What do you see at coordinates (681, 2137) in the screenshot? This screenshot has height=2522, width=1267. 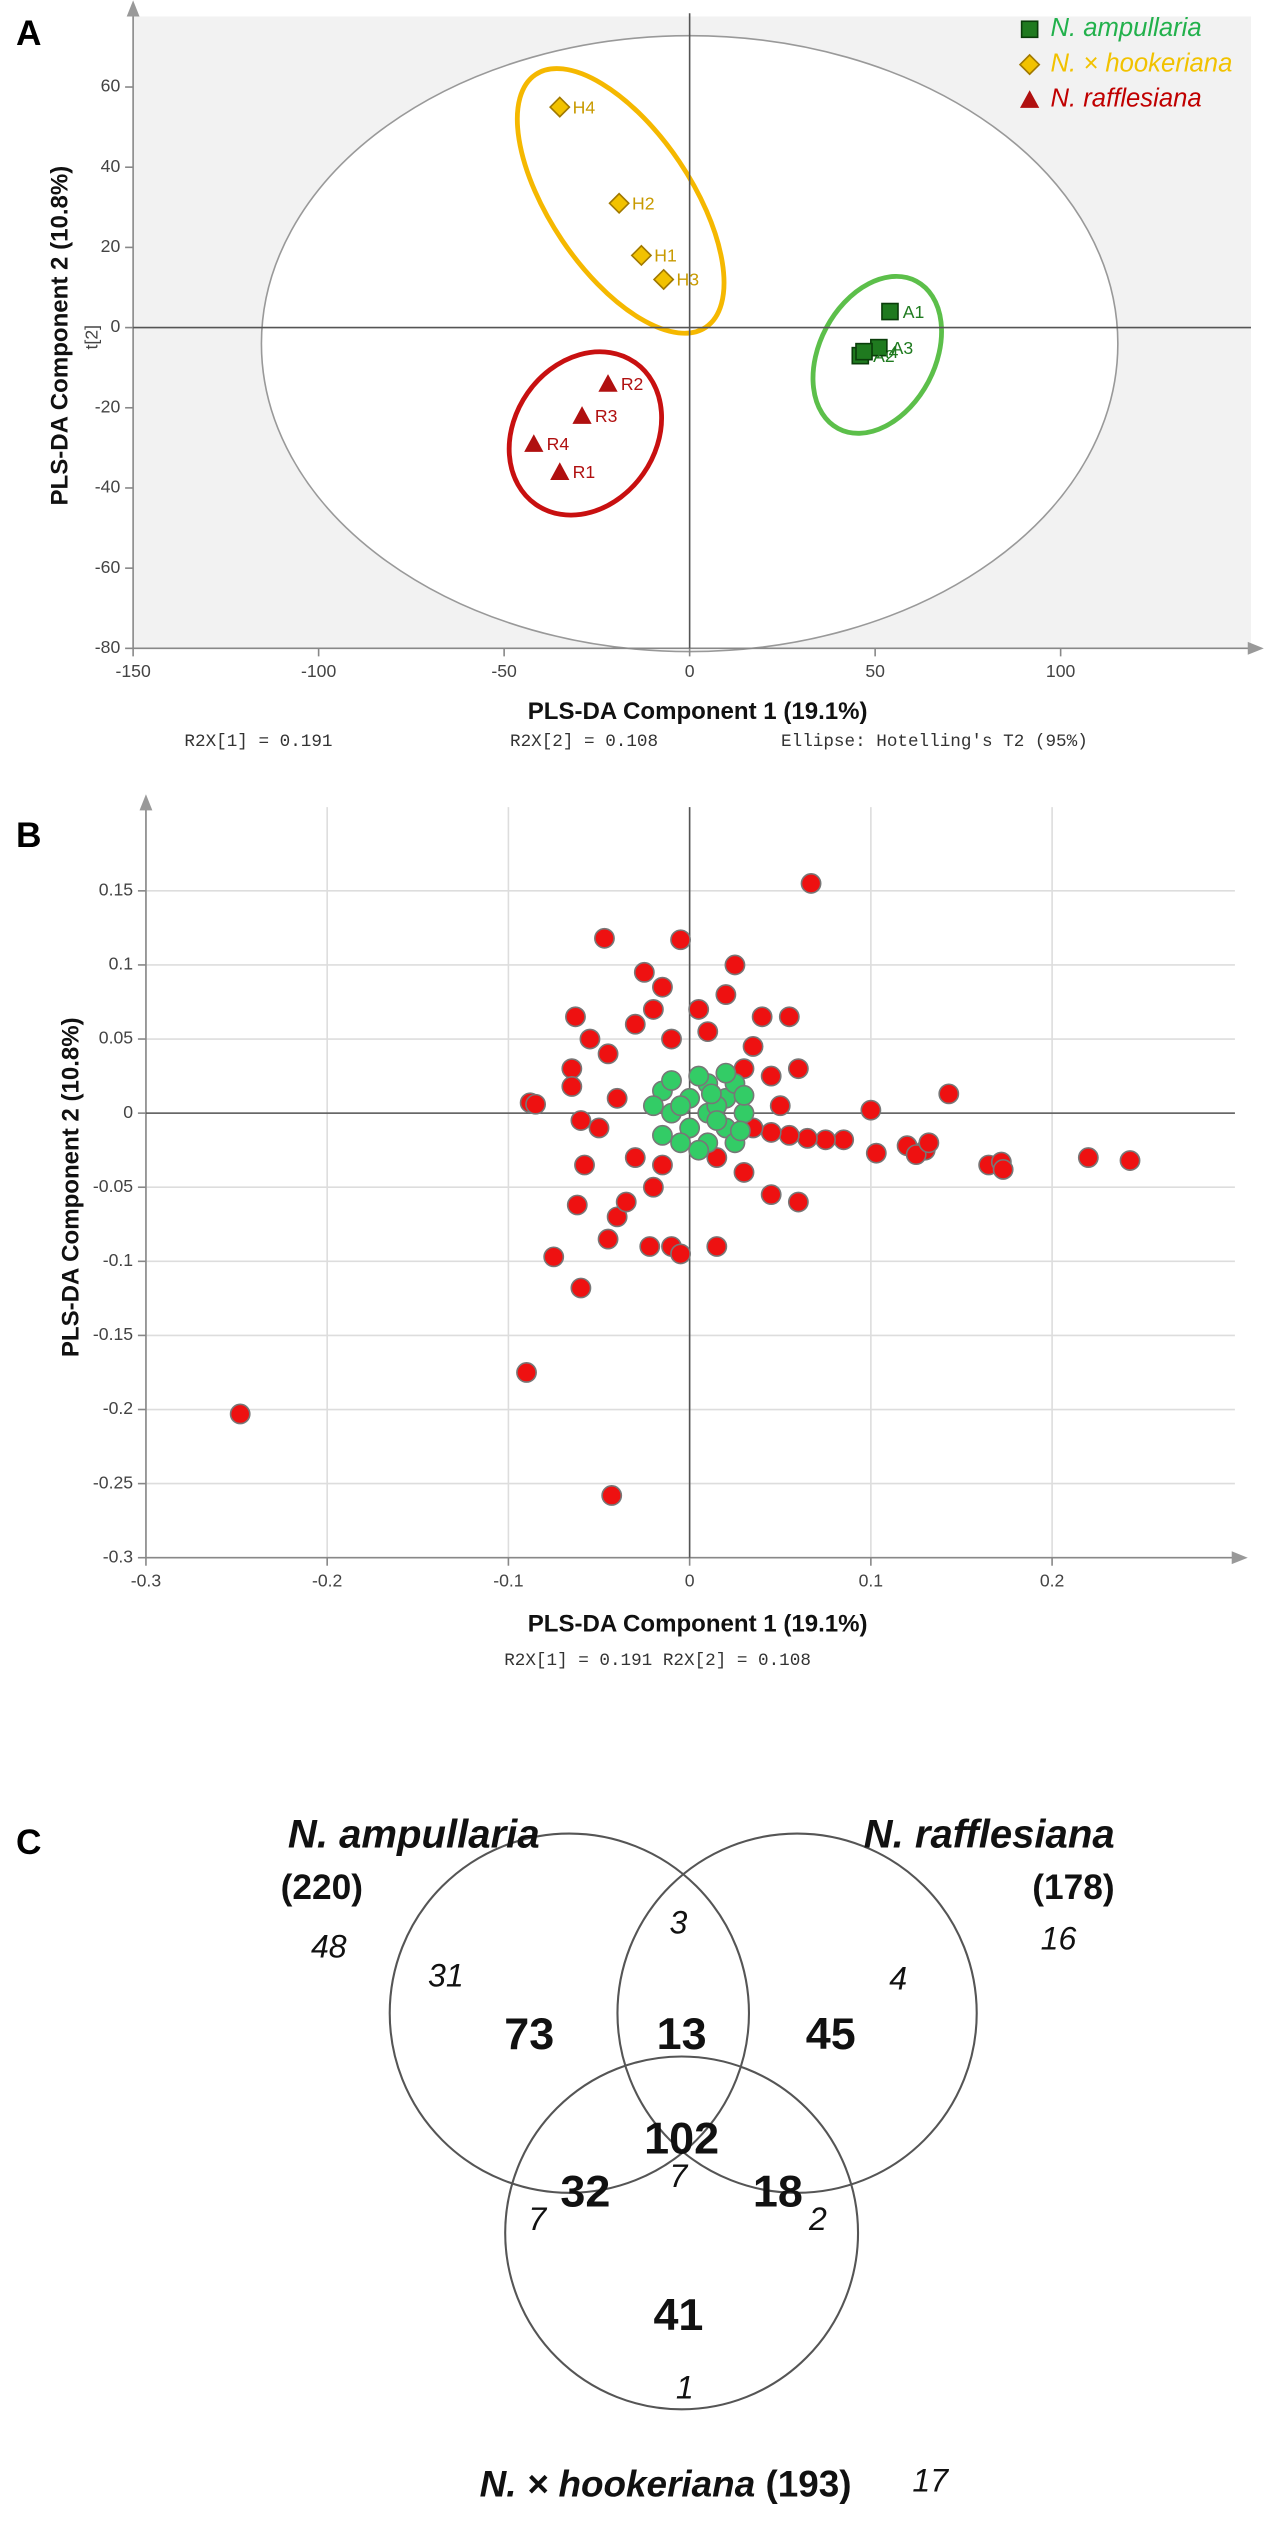 I see `region-count: 102` at bounding box center [681, 2137].